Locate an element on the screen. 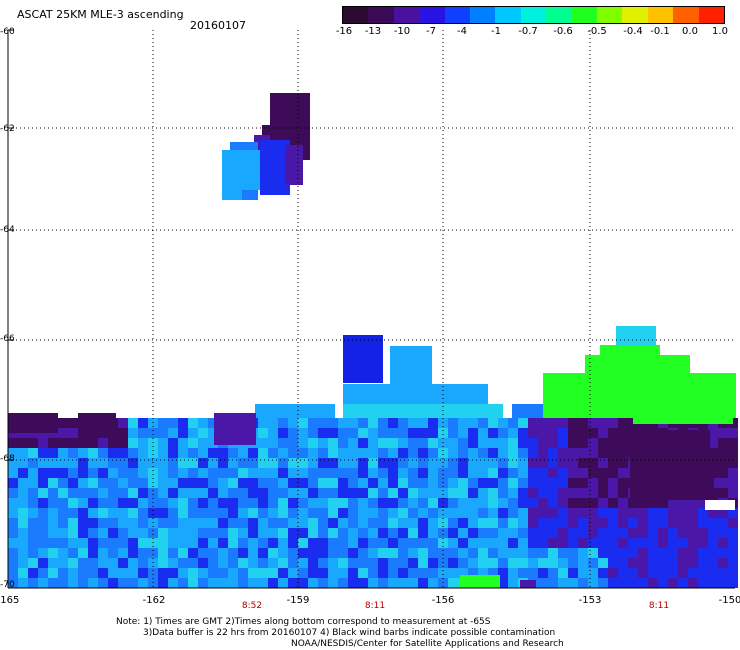 This screenshot has height=650, width=740. colorbar-tick: -7 is located at coordinates (431, 31).